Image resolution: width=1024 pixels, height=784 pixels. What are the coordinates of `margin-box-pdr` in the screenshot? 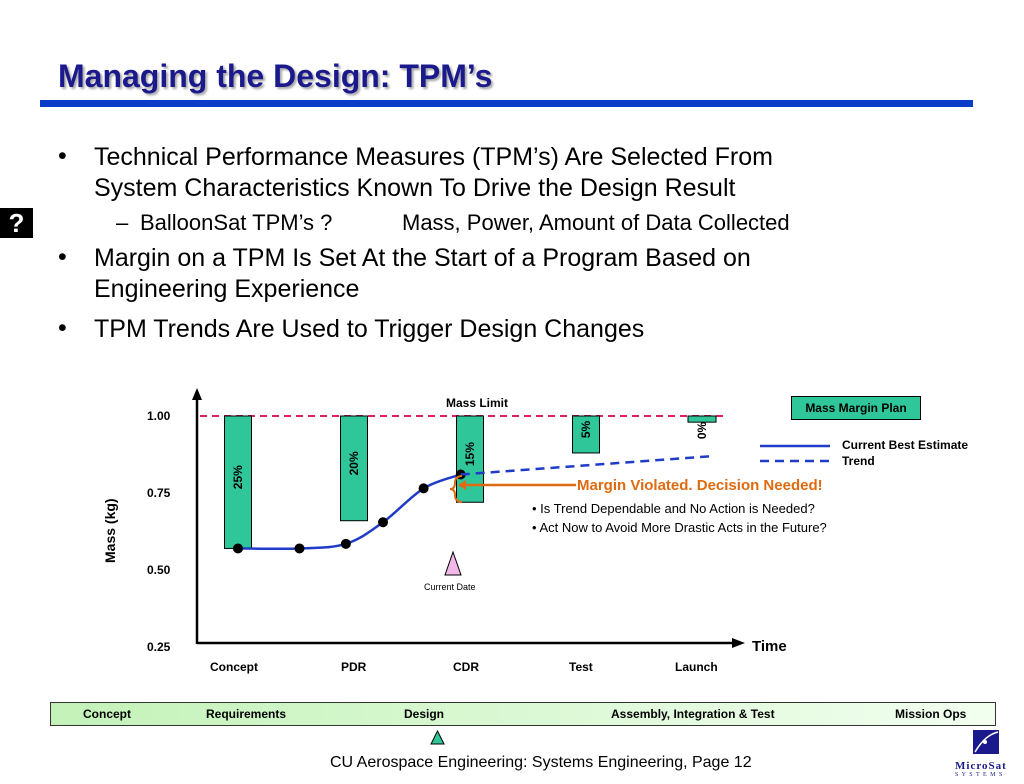 It's located at (354, 468).